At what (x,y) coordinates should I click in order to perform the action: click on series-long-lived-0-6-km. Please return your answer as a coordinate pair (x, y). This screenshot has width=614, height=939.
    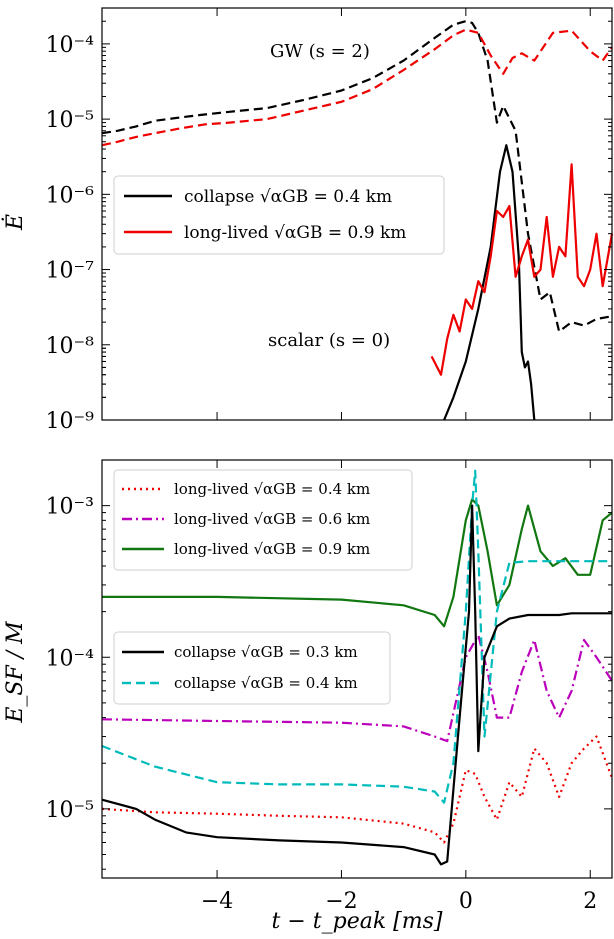
    Looking at the image, I should click on (357, 688).